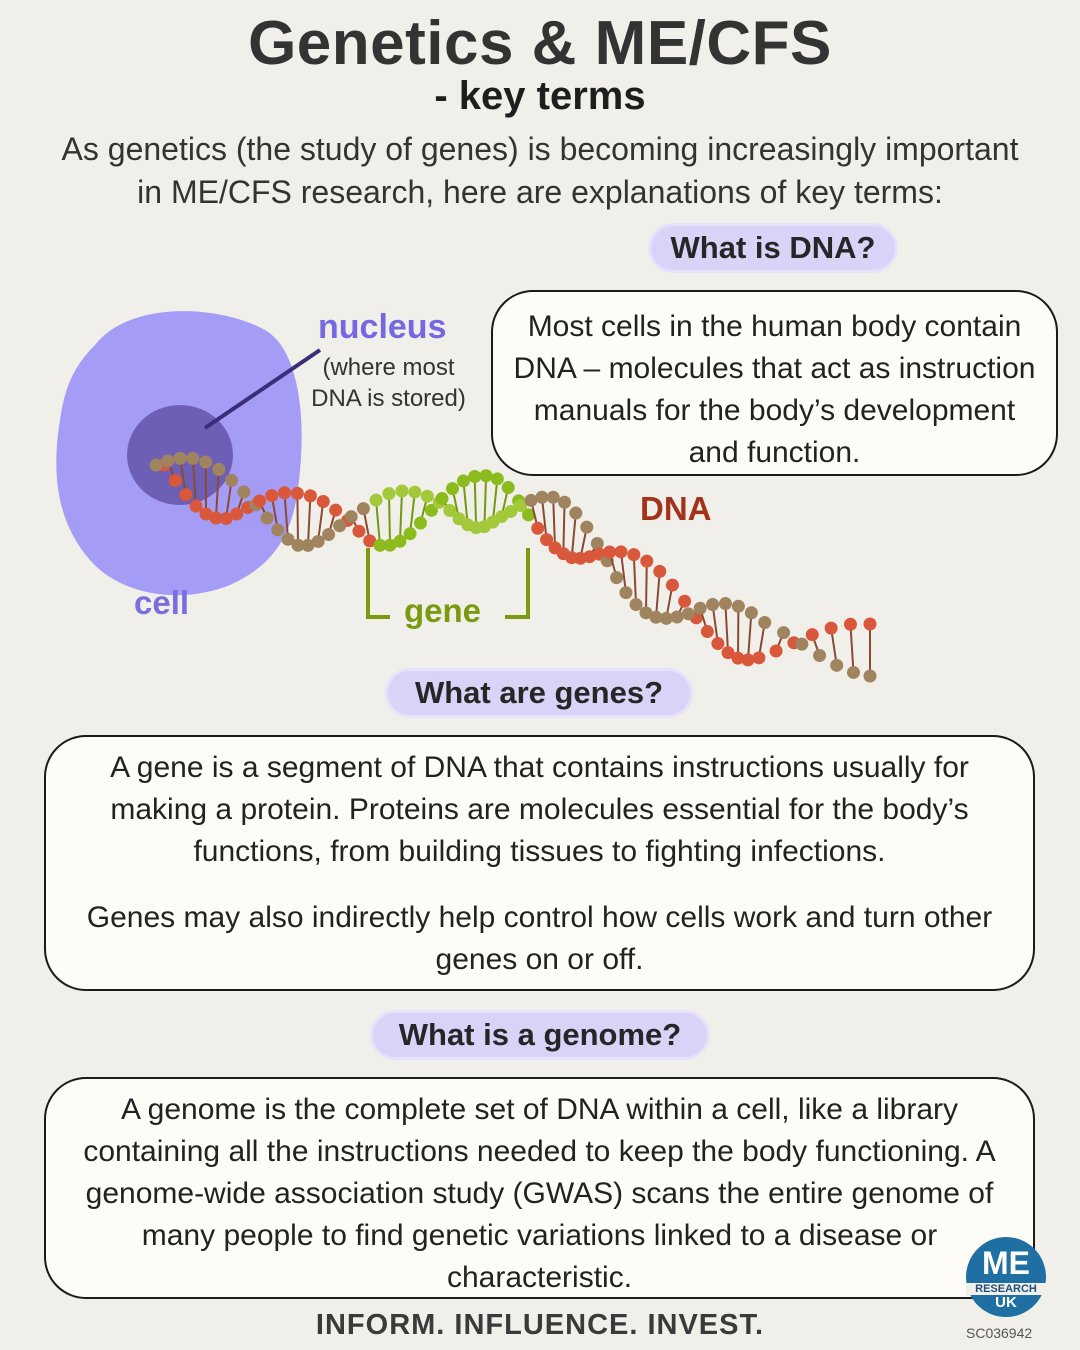 Image resolution: width=1080 pixels, height=1350 pixels. Describe the element at coordinates (540, 1035) in the screenshot. I see `genome-heading: What is a genome?` at that location.